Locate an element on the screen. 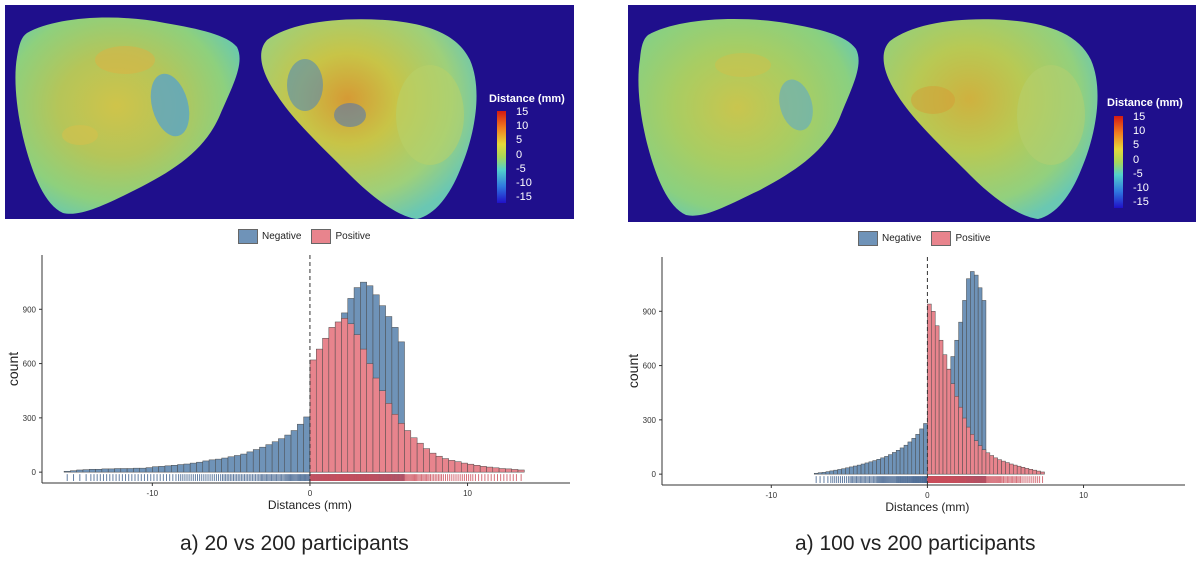 The width and height of the screenshot is (1198, 562). y-tick-label: 900 is located at coordinates (30, 309).